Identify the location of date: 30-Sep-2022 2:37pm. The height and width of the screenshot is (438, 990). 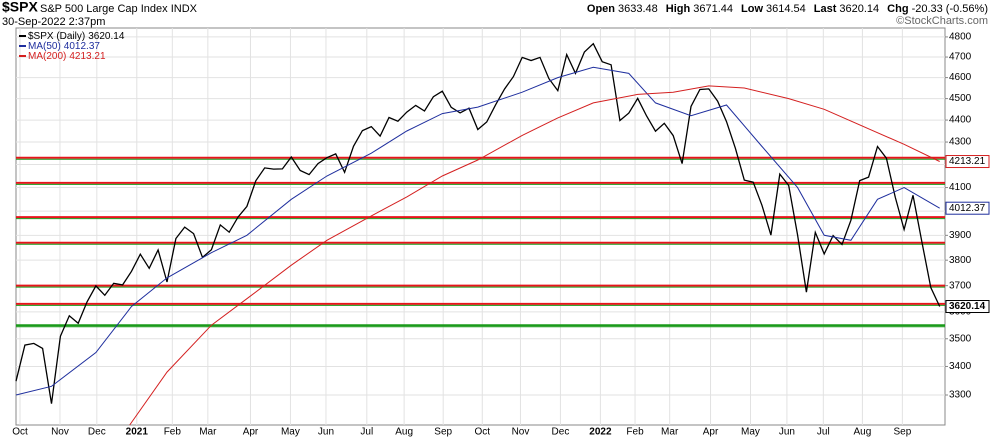
(53, 22).